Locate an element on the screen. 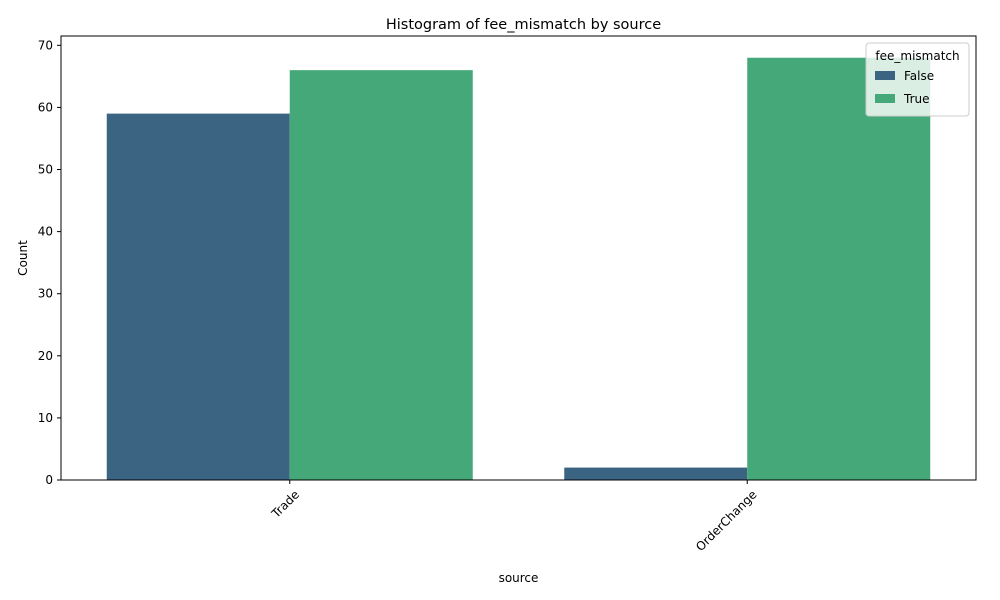 The height and width of the screenshot is (600, 1000). legend-swatch-true is located at coordinates (885, 98).